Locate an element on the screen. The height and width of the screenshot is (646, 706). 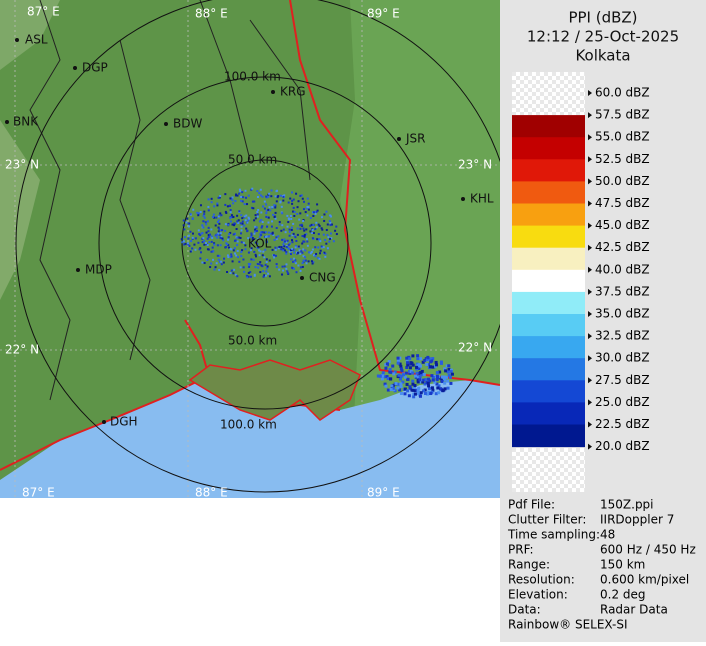
place-label: ASL is located at coordinates (36, 40).